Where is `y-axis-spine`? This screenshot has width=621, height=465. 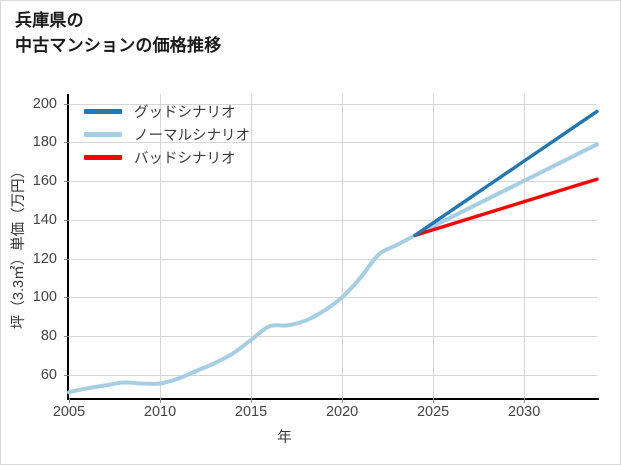
y-axis-spine is located at coordinates (68, 246).